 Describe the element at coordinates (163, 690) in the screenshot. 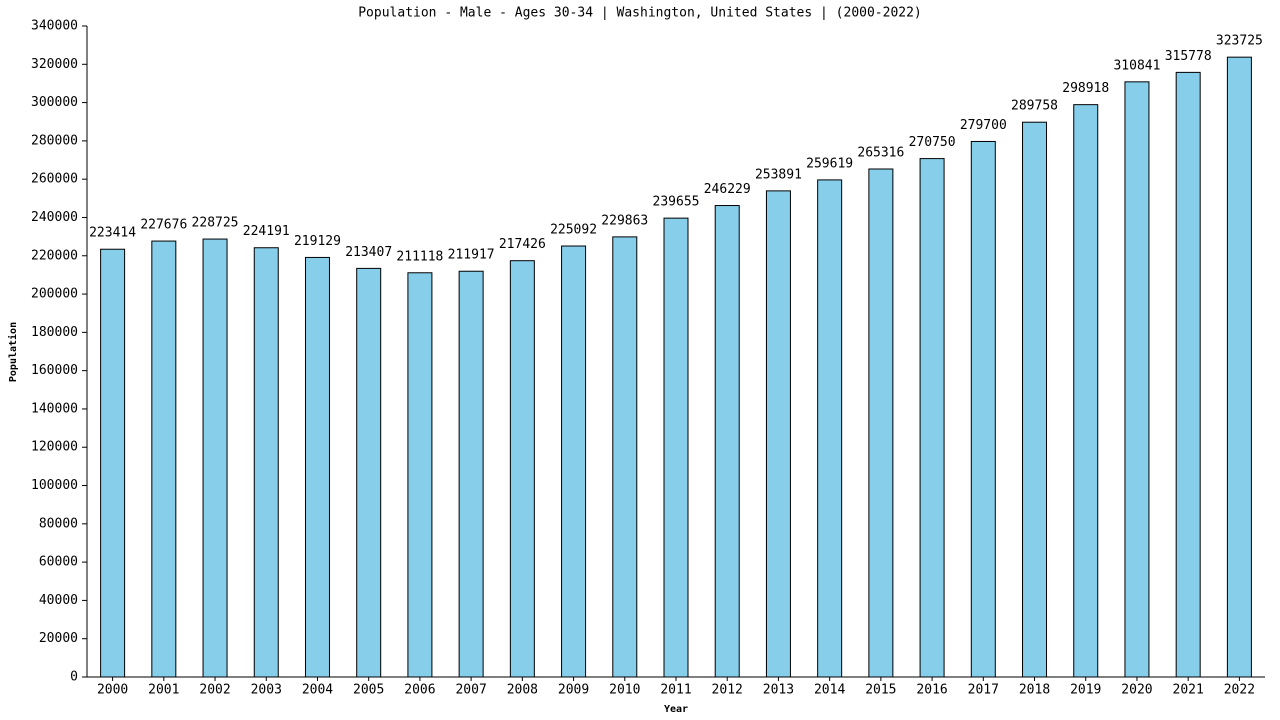

I see `x-tick-label: 2001` at that location.